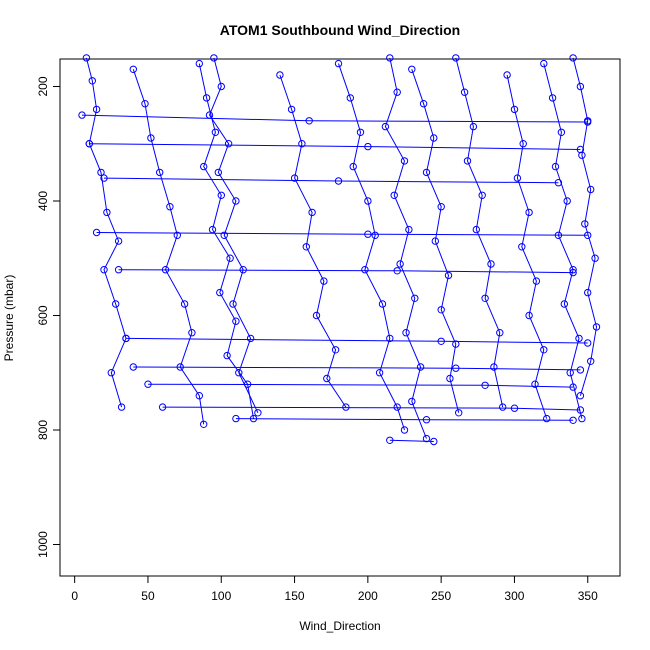  I want to click on x-axis-label: Wind_Direction, so click(339, 626).